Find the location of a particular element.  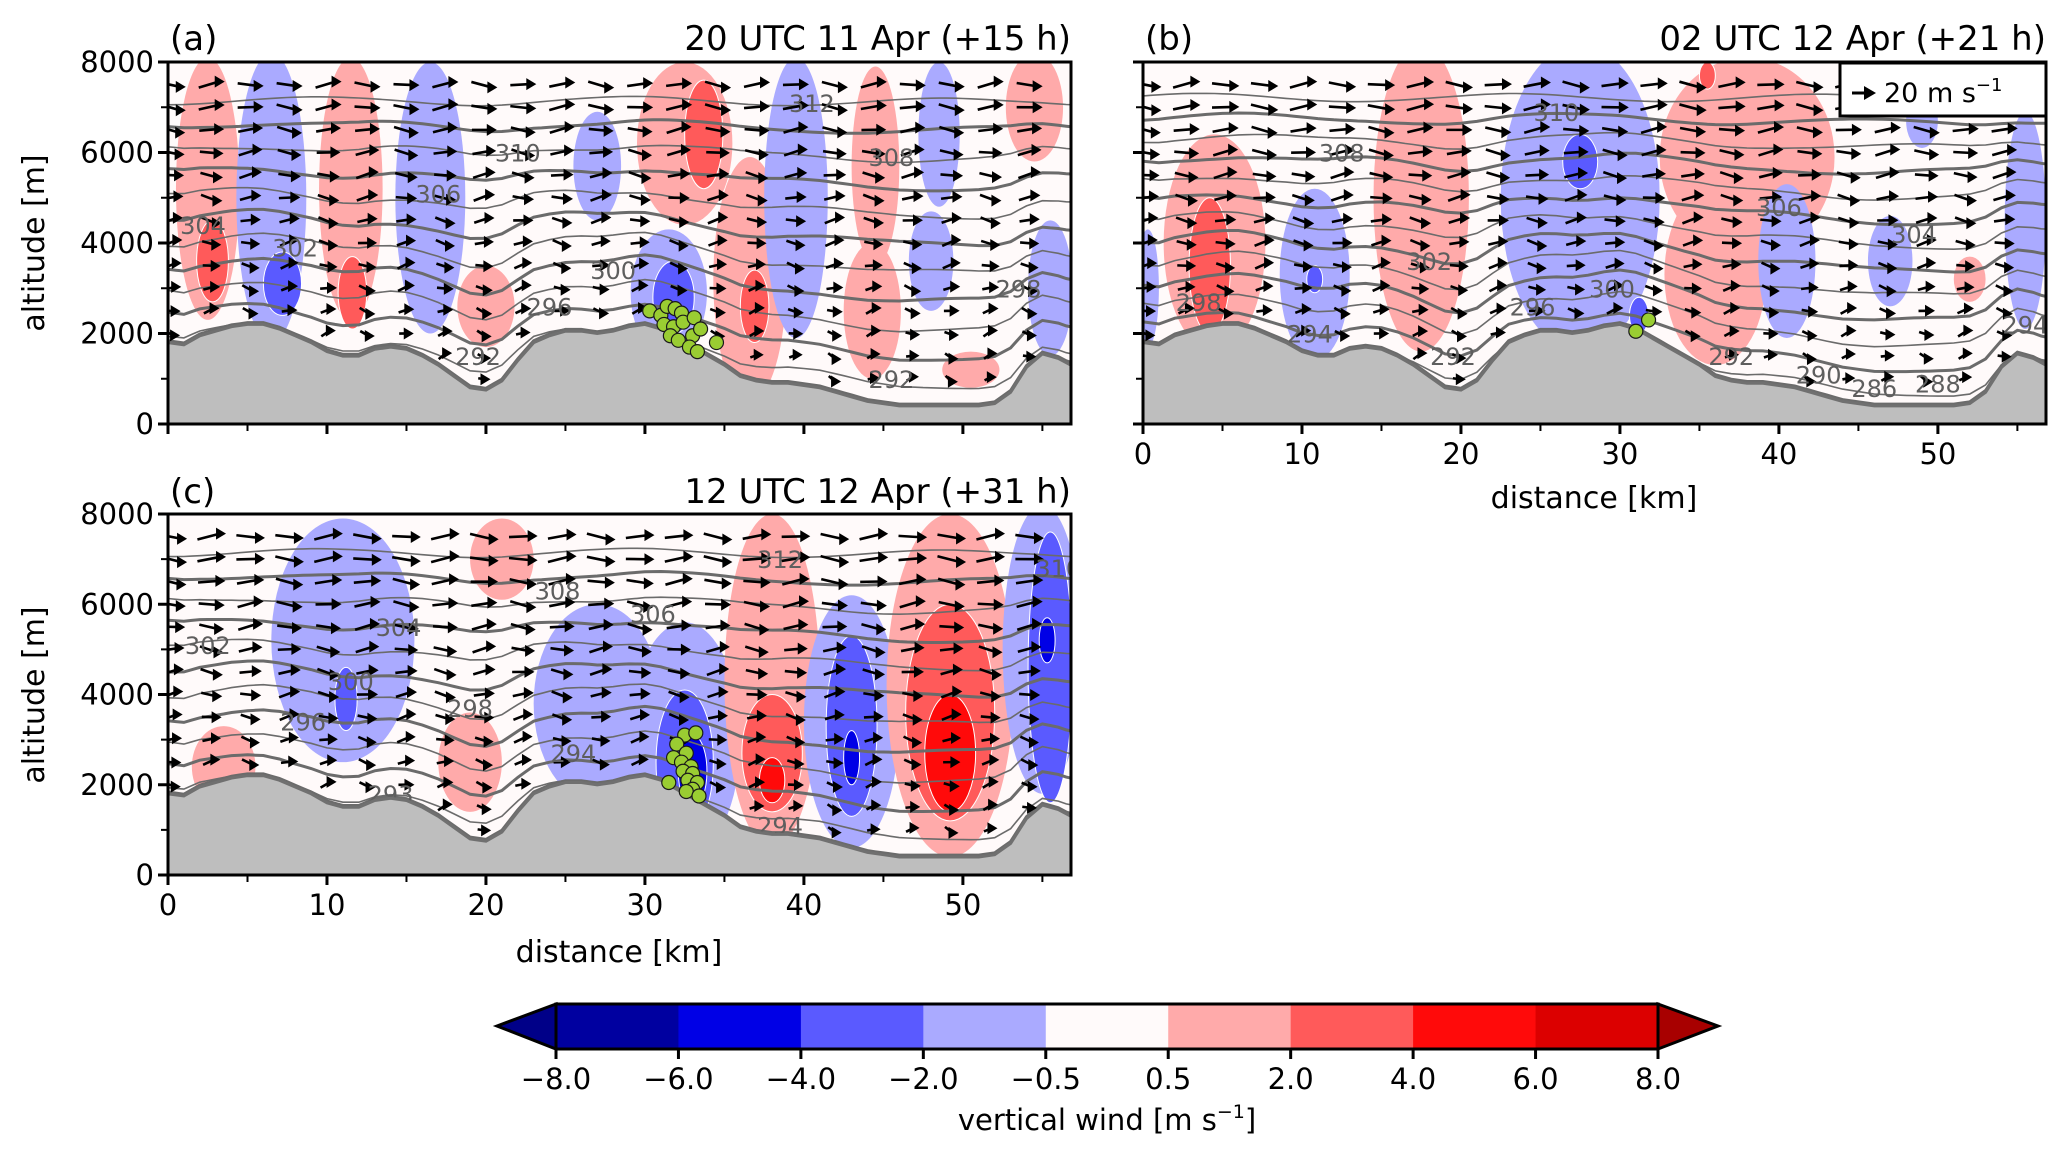

colorbar-over-triangle is located at coordinates (1689, 1026).